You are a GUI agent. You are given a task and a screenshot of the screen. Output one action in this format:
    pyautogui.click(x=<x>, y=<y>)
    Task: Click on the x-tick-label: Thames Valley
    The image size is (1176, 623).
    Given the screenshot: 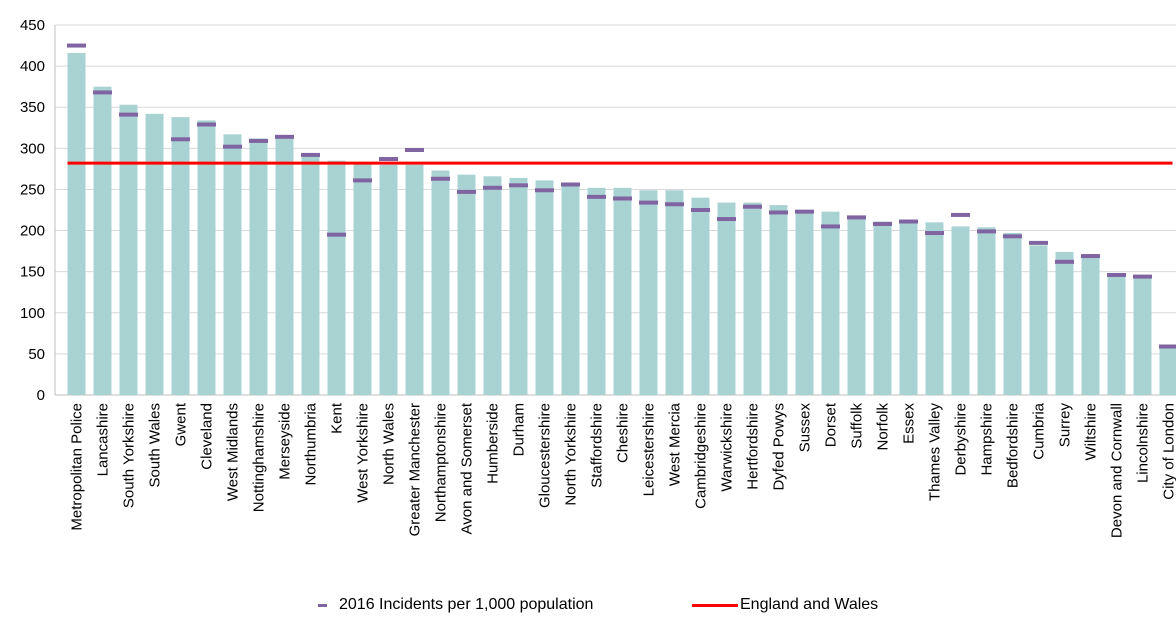 What is the action you would take?
    pyautogui.click(x=935, y=452)
    